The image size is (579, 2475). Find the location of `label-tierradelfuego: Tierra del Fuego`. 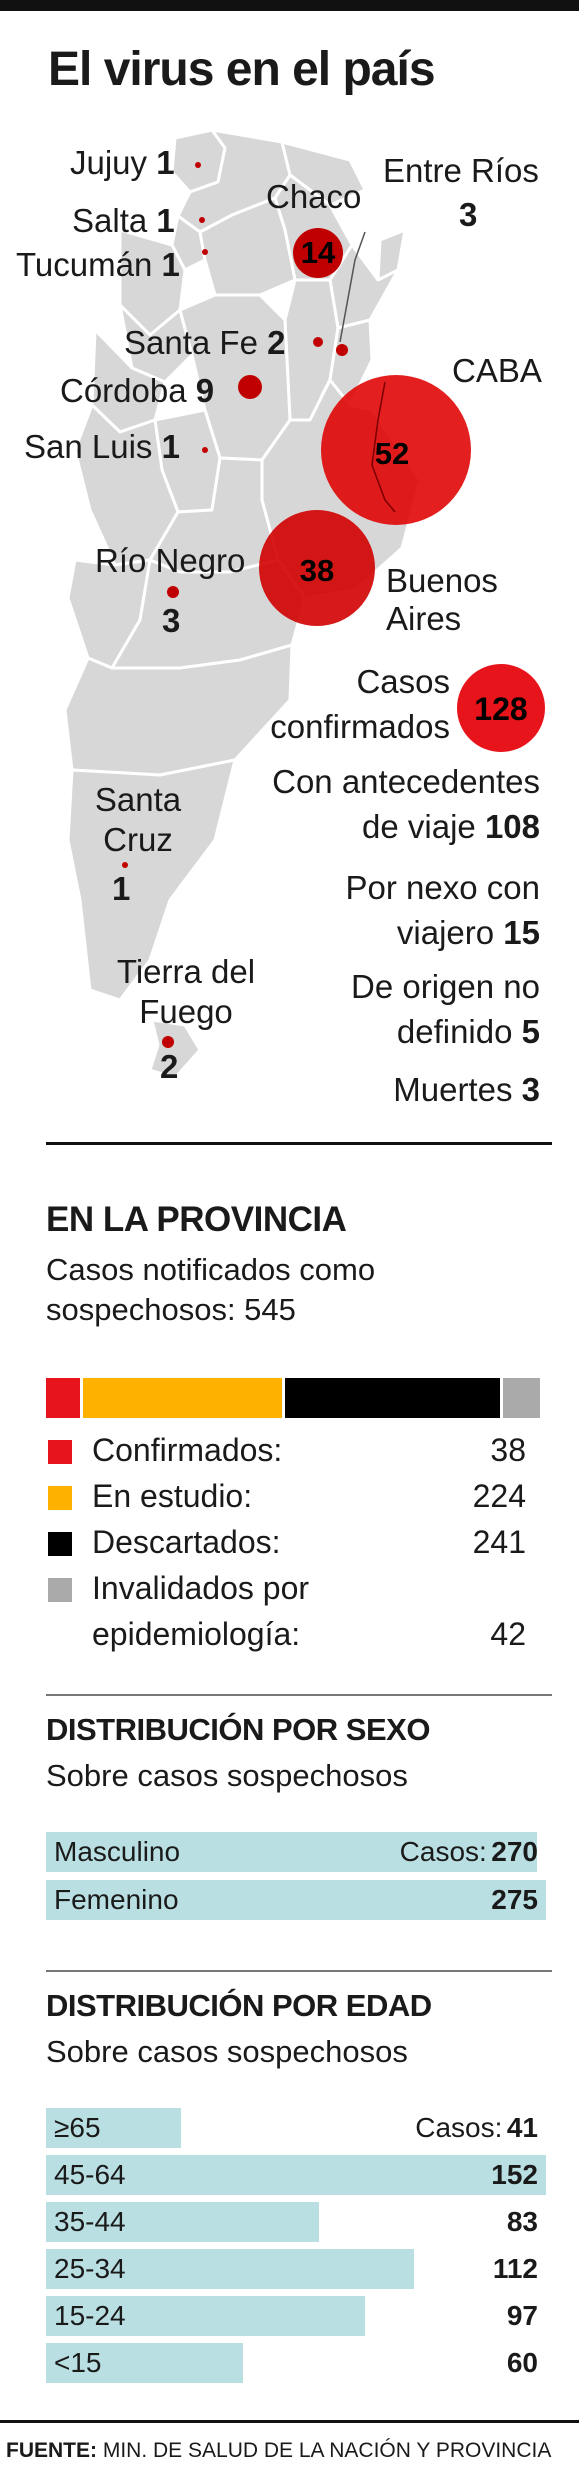

label-tierradelfuego: Tierra del Fuego is located at coordinates (186, 991).